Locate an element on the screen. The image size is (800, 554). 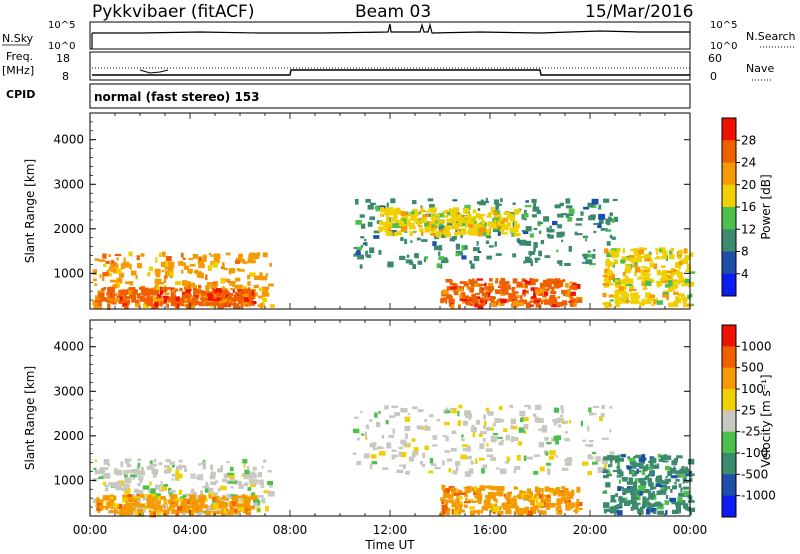
nave-label: Nave is located at coordinates (760, 68).